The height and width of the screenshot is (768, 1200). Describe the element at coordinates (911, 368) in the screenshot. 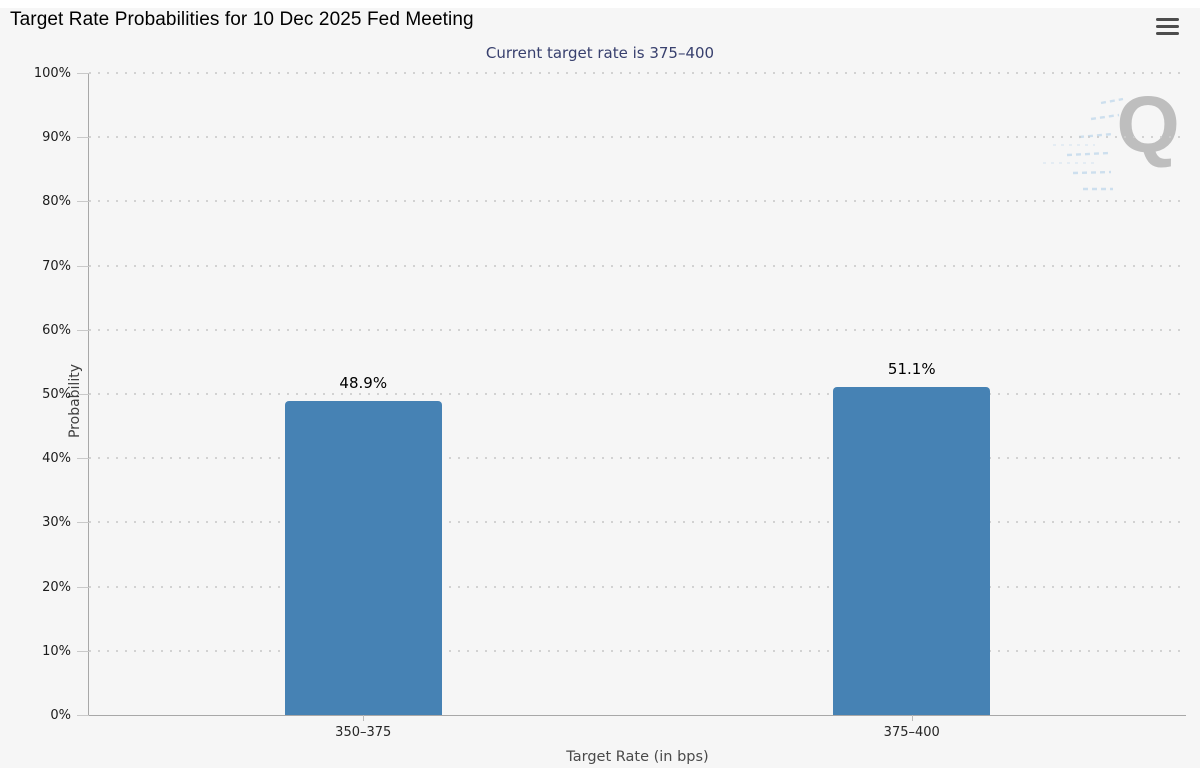

I see `bar-value-label: 51.1%` at that location.